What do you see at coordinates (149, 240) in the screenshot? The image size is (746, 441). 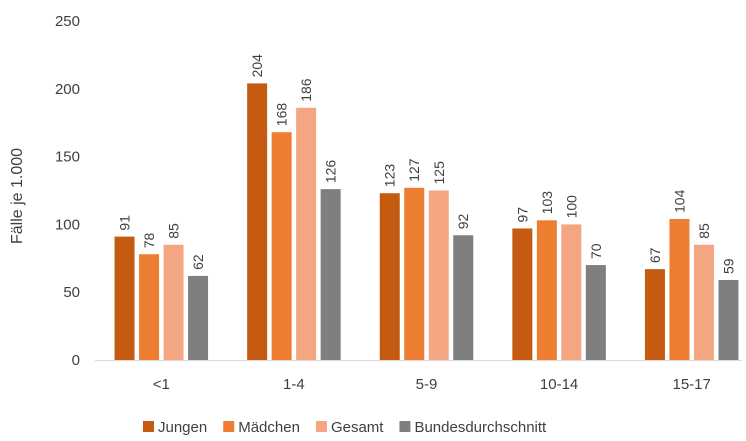 I see `data-label: 78` at bounding box center [149, 240].